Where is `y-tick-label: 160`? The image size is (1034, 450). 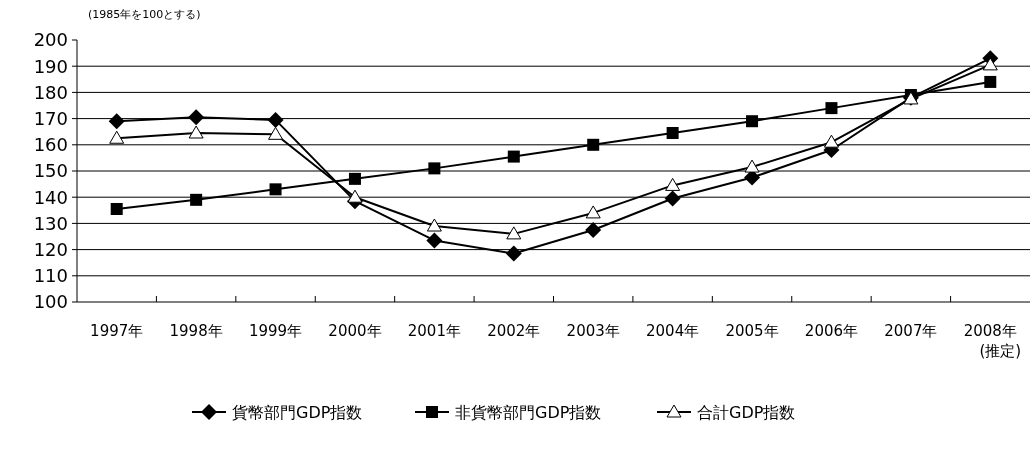 y-tick-label: 160 is located at coordinates (50, 145).